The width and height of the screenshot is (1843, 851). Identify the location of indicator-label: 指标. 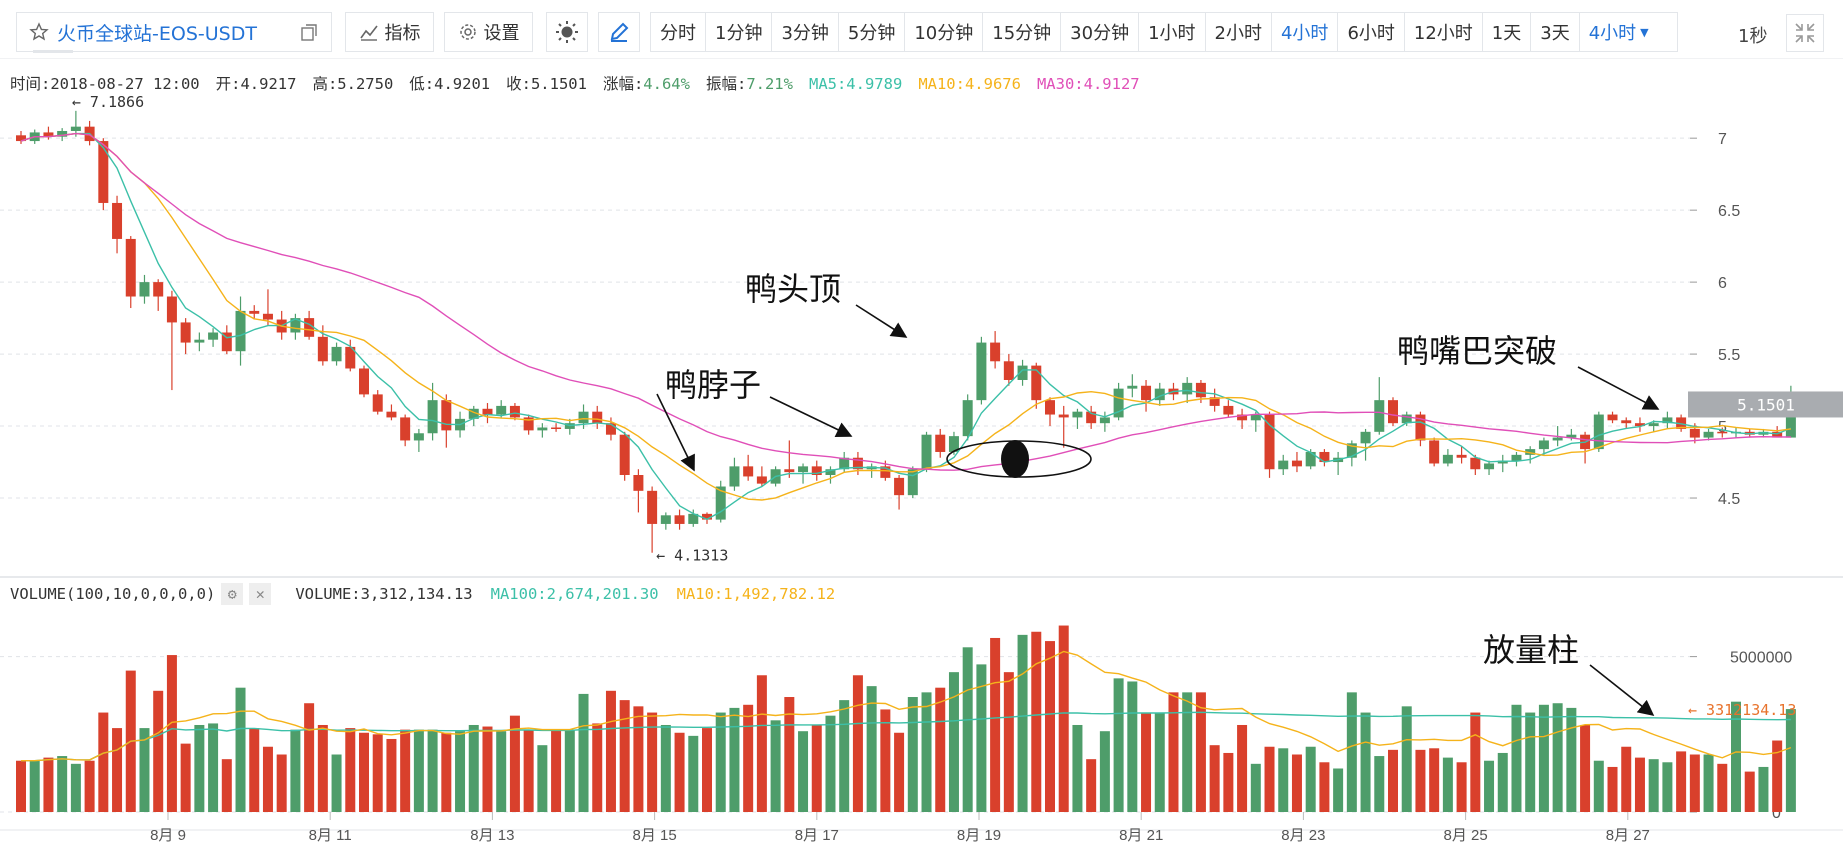
(402, 33).